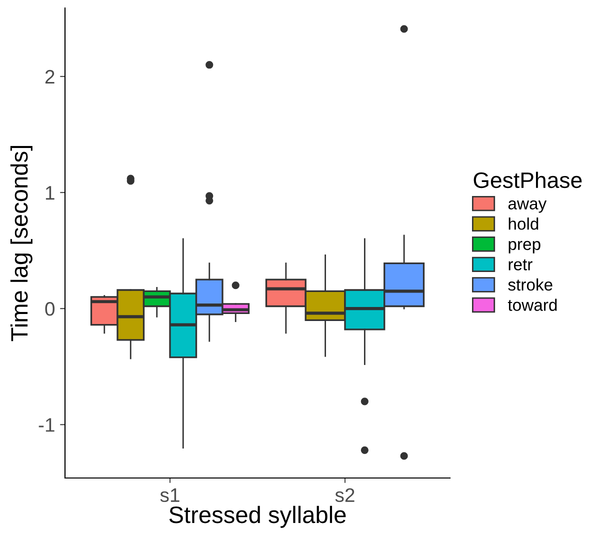  What do you see at coordinates (524, 247) in the screenshot?
I see `legend-label: prep` at bounding box center [524, 247].